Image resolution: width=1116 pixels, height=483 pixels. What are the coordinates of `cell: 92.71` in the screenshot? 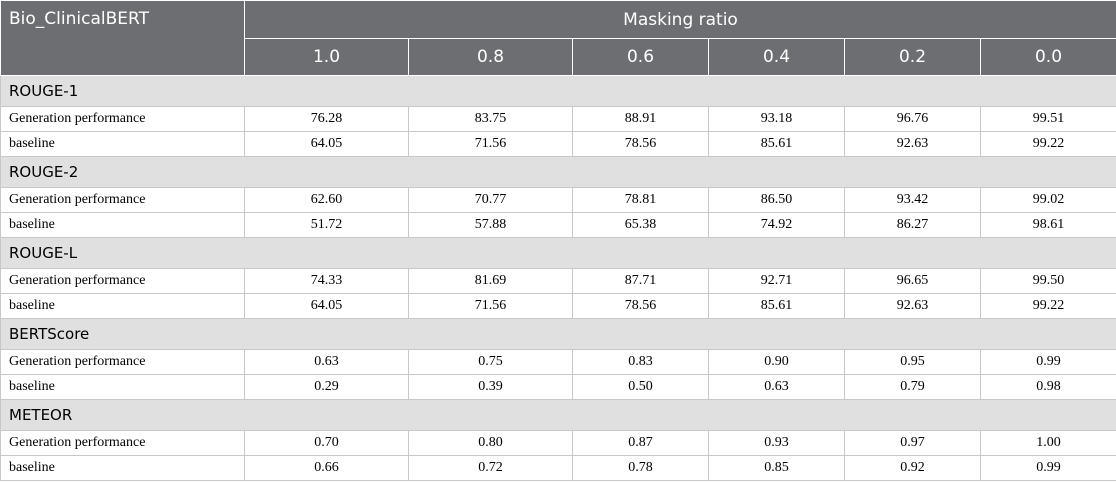 It's located at (776, 281).